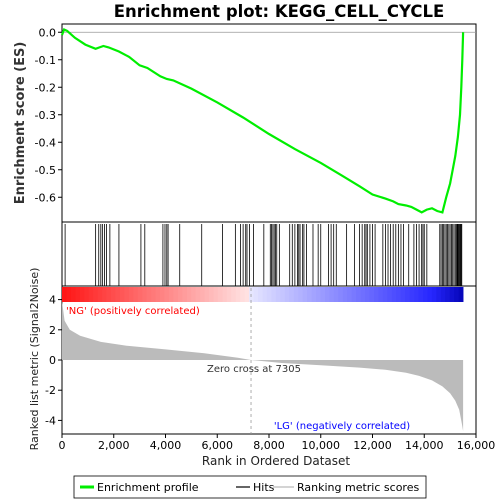 The height and width of the screenshot is (504, 500). I want to click on metric-tick-label: 4, so click(52, 300).